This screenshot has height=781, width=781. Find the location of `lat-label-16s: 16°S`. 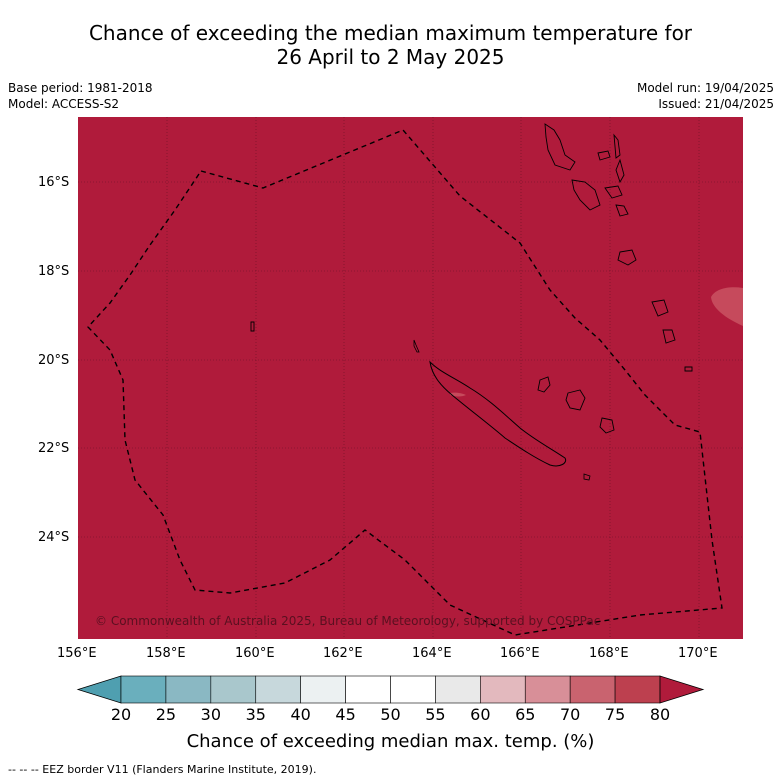

lat-label-16s: 16°S is located at coordinates (54, 182).